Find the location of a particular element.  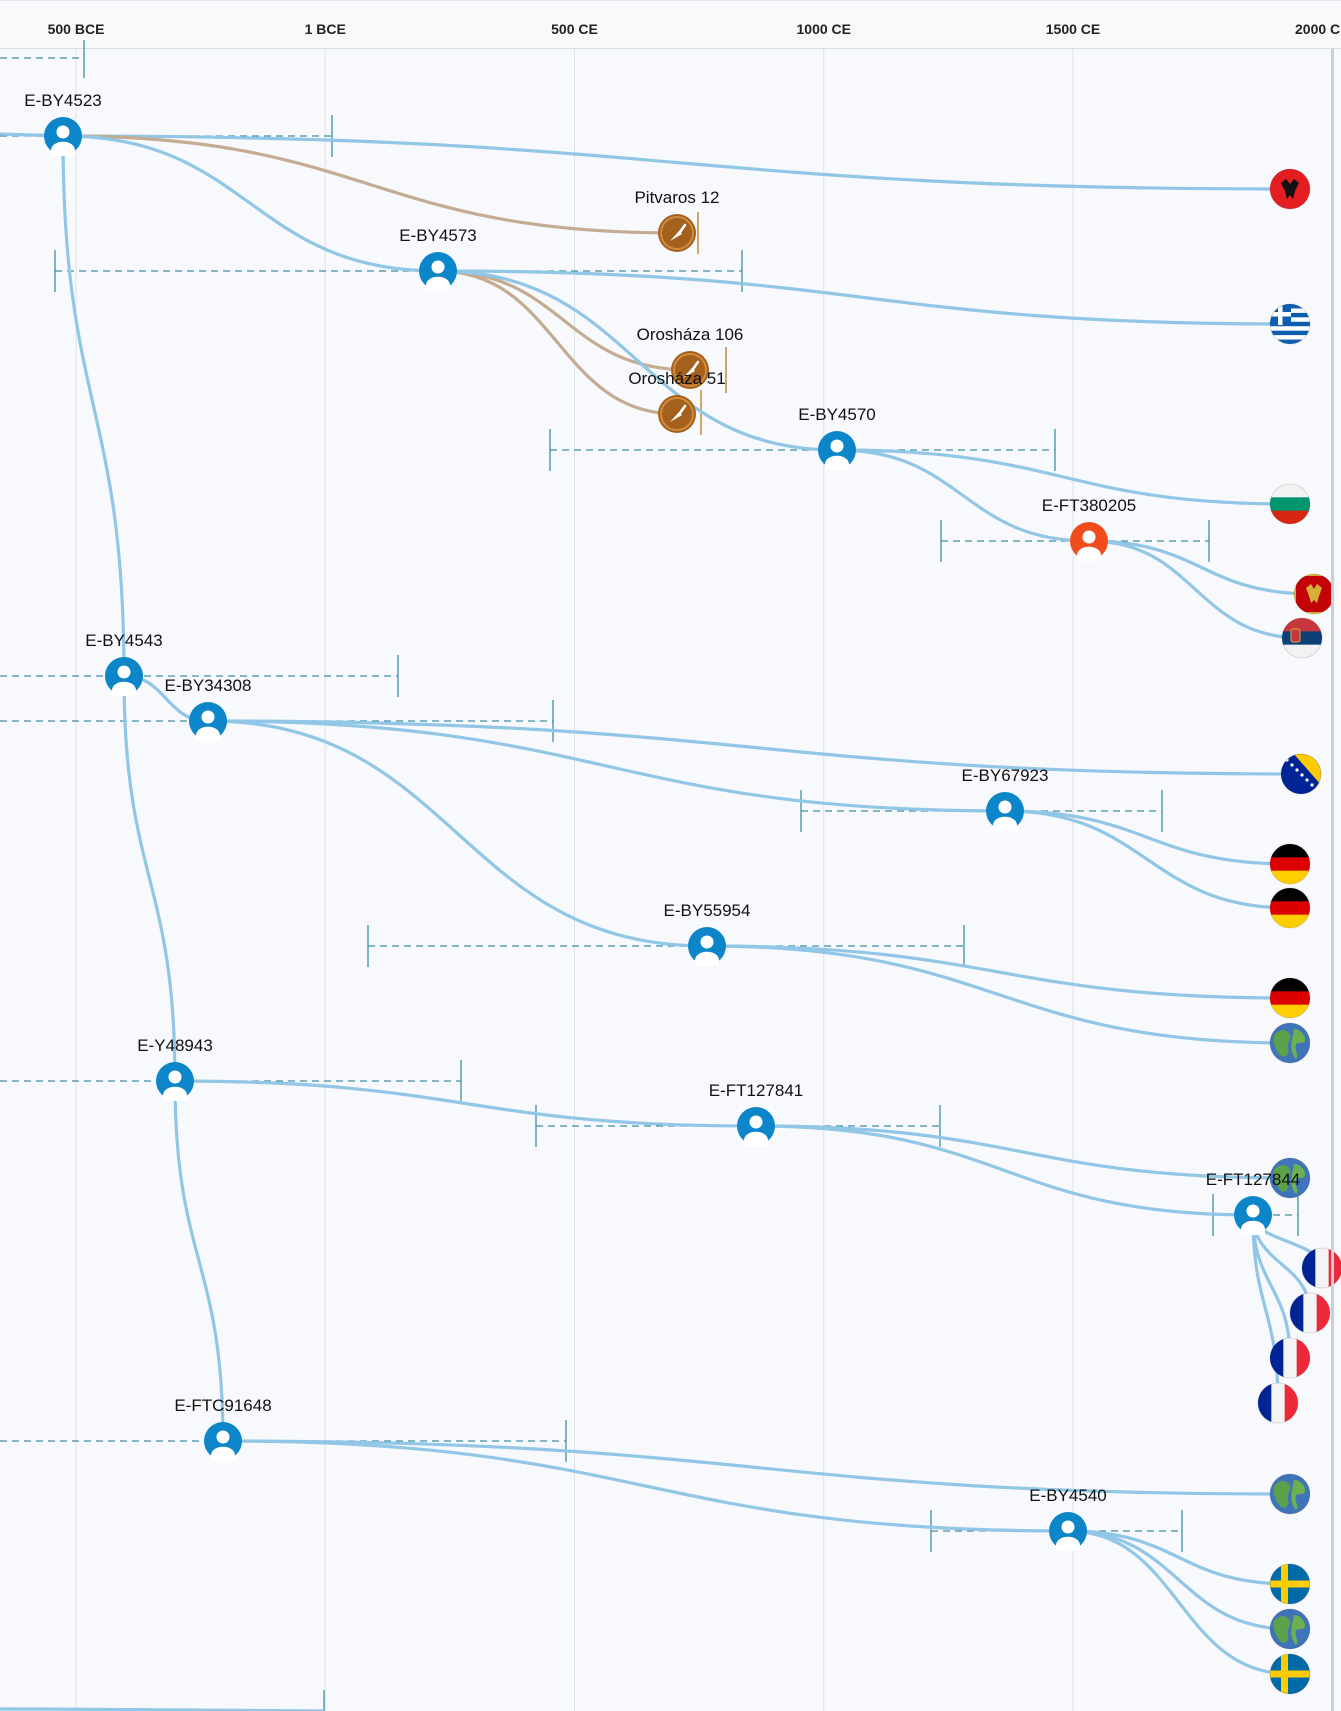

node-label: E-BY4573 is located at coordinates (438, 235).